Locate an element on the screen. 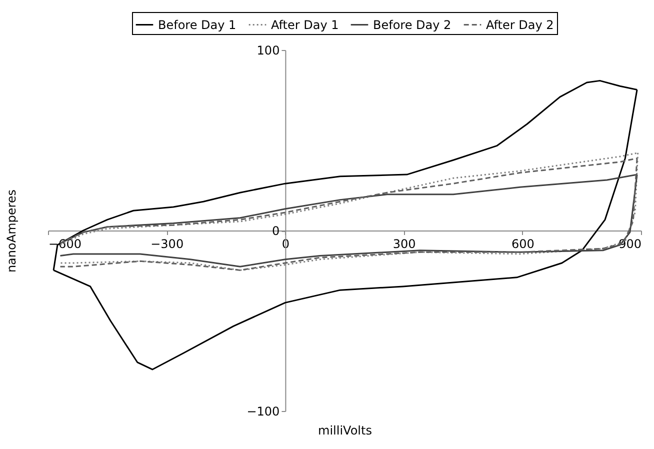 This screenshot has height=449, width=654. legend-label: After Day 1 is located at coordinates (305, 25).